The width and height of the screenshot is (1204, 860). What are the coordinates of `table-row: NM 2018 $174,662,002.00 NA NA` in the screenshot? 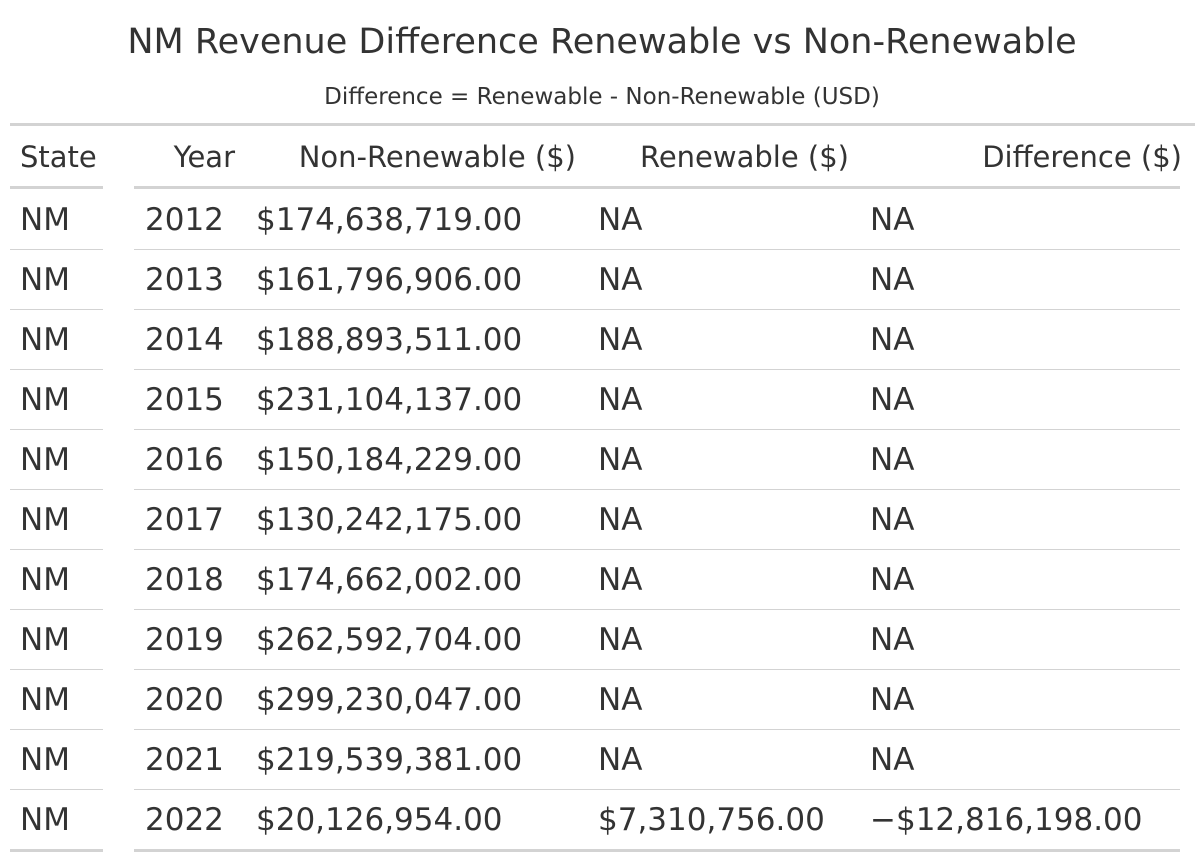 It's located at (602, 580).